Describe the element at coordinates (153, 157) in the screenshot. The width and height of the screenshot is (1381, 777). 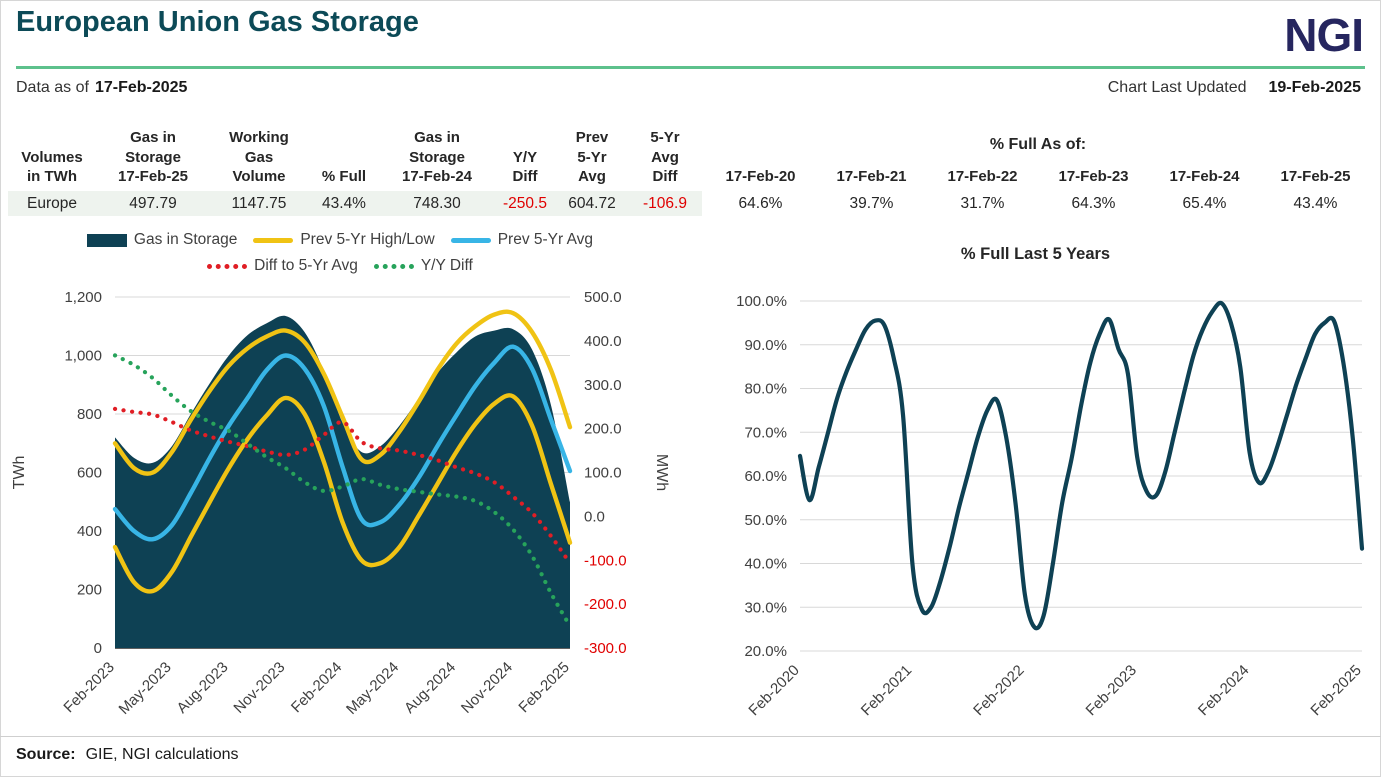
I see `column-header: Gas in Storage 17-Feb-25` at that location.